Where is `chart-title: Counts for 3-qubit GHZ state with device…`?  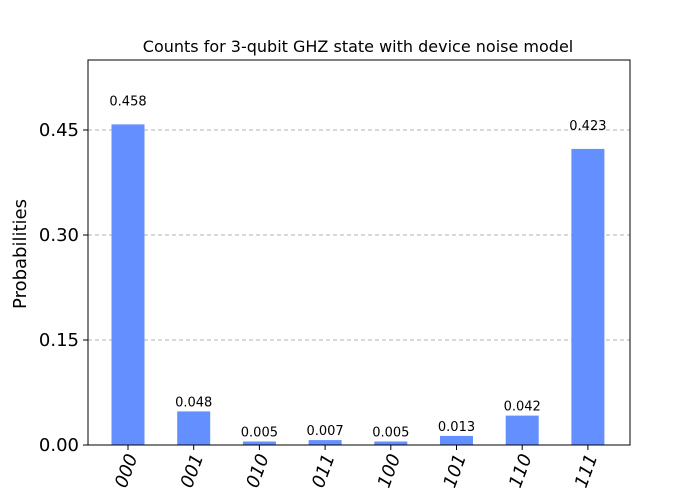 chart-title: Counts for 3-qubit GHZ state with device… is located at coordinates (358, 46).